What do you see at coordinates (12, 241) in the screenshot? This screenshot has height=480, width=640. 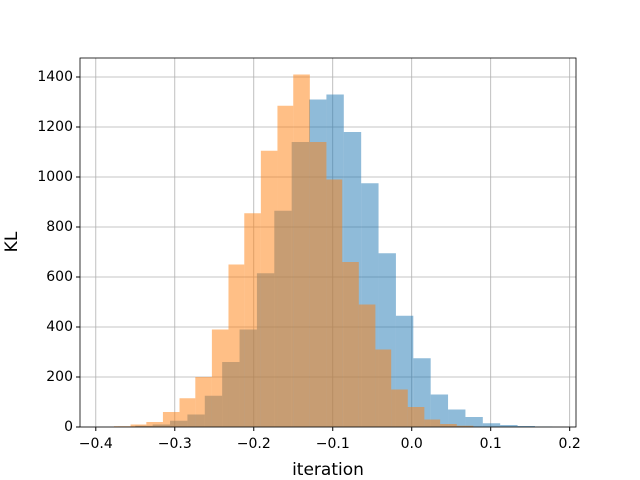 I see `y-axis-label: KL` at bounding box center [12, 241].